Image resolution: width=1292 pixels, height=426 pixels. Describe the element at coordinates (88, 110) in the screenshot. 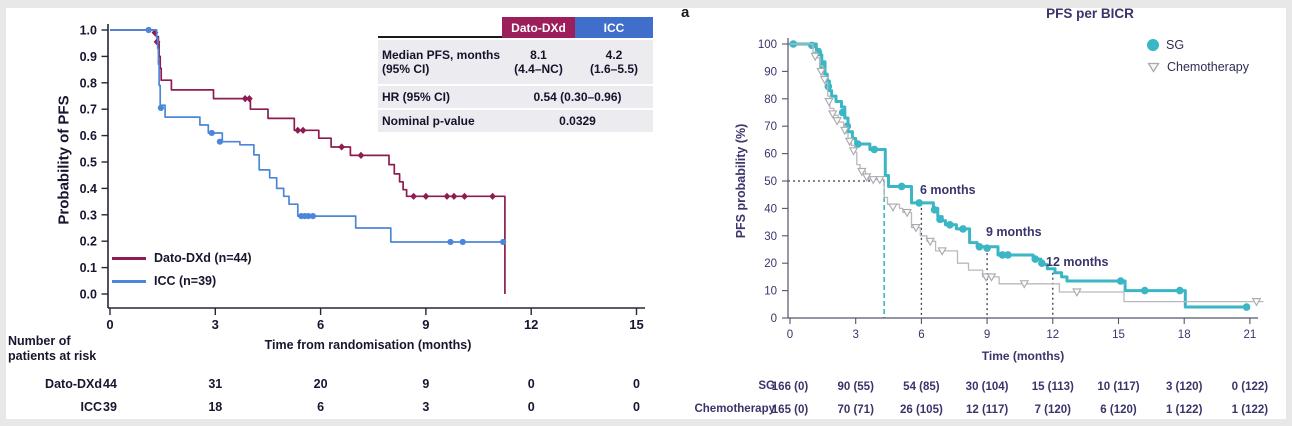

I see `left-y-tick-label: 0.7` at that location.